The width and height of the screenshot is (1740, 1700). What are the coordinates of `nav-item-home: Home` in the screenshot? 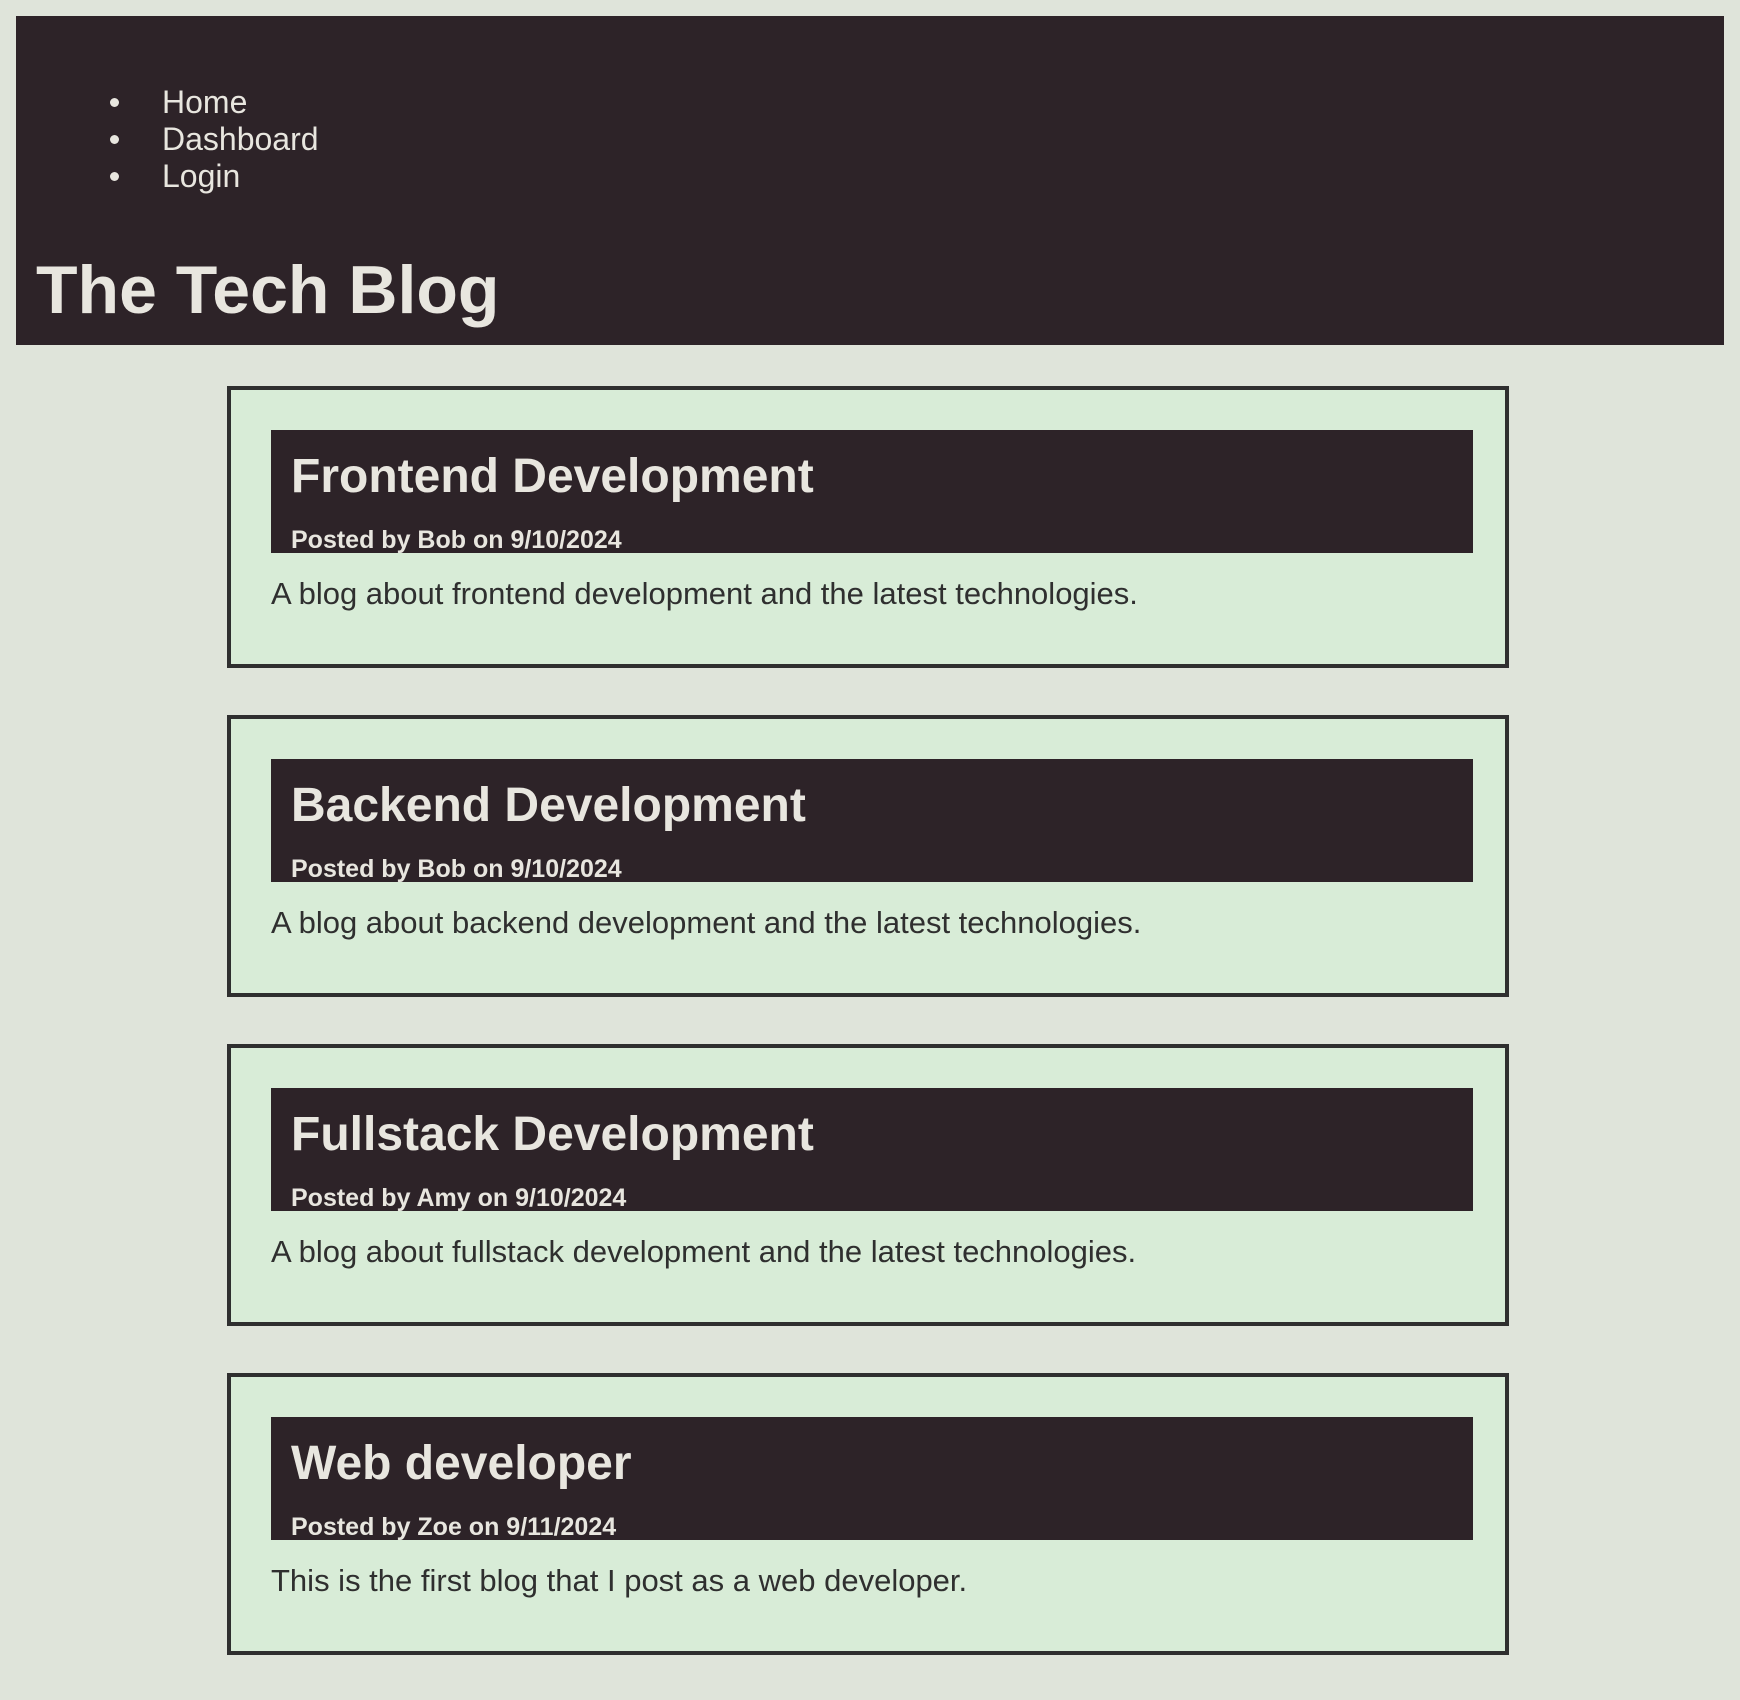 It's located at (202, 102).